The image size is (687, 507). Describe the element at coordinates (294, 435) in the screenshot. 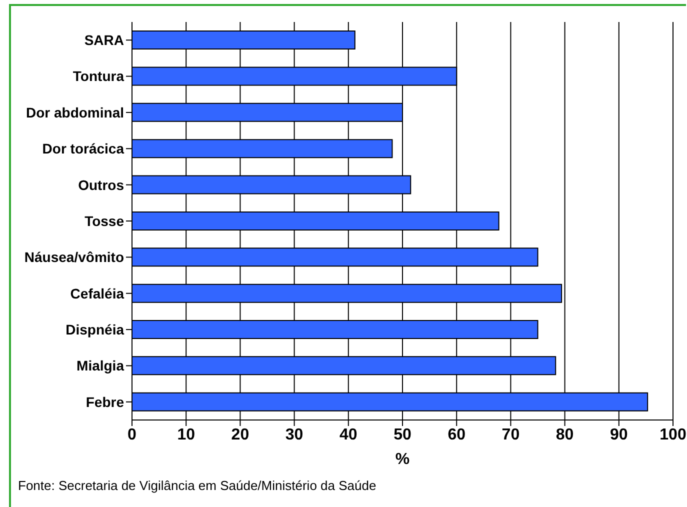

I see `x-tick-label: 30` at that location.